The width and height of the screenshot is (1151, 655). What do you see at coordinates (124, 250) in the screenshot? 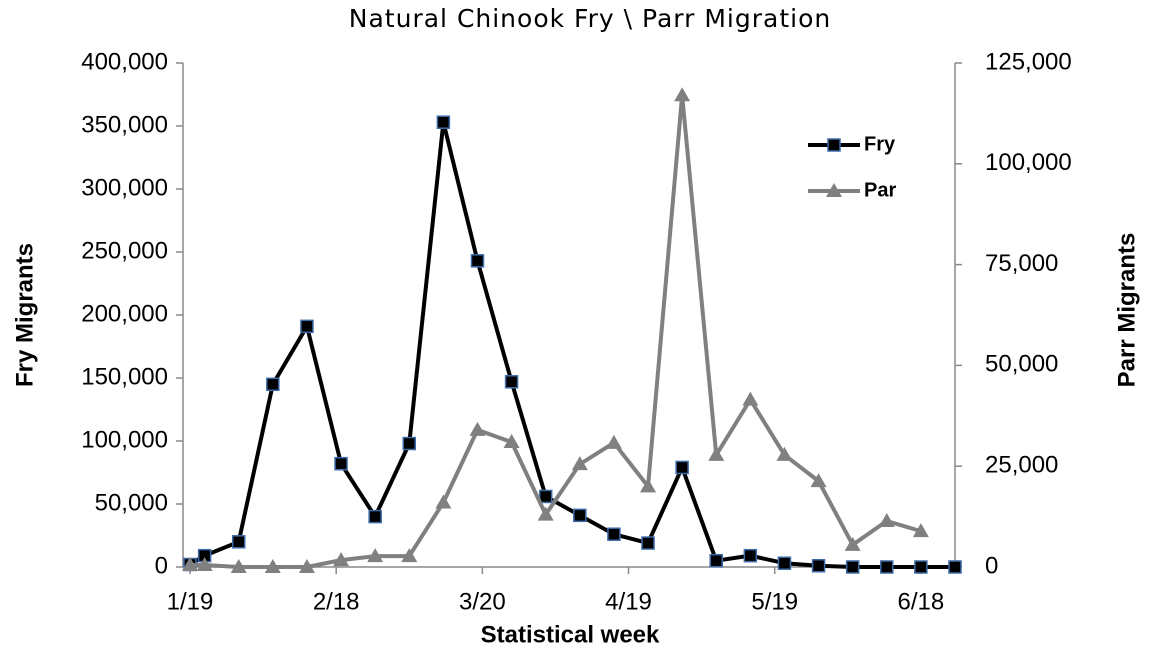
I see `y-tick-label: 250,000` at bounding box center [124, 250].